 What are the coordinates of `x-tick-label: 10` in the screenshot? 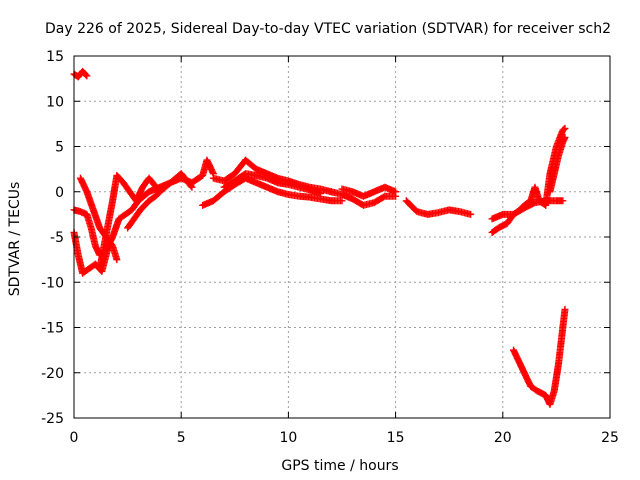 It's located at (288, 438).